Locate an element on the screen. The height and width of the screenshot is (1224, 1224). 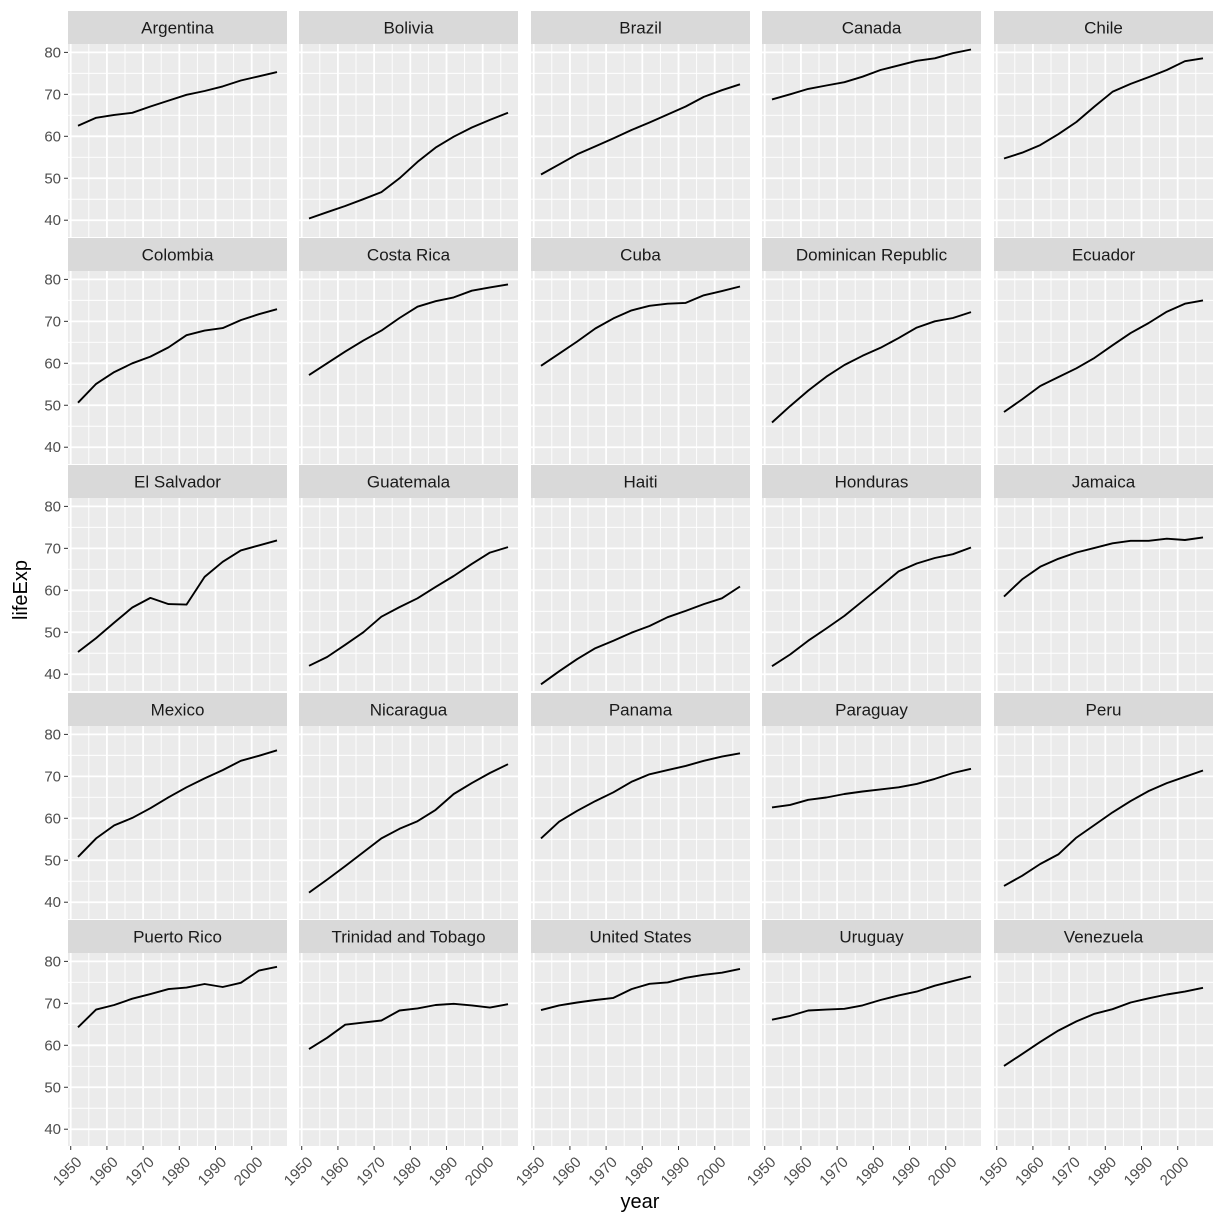
facet-panel: Mexico is located at coordinates (177, 806).